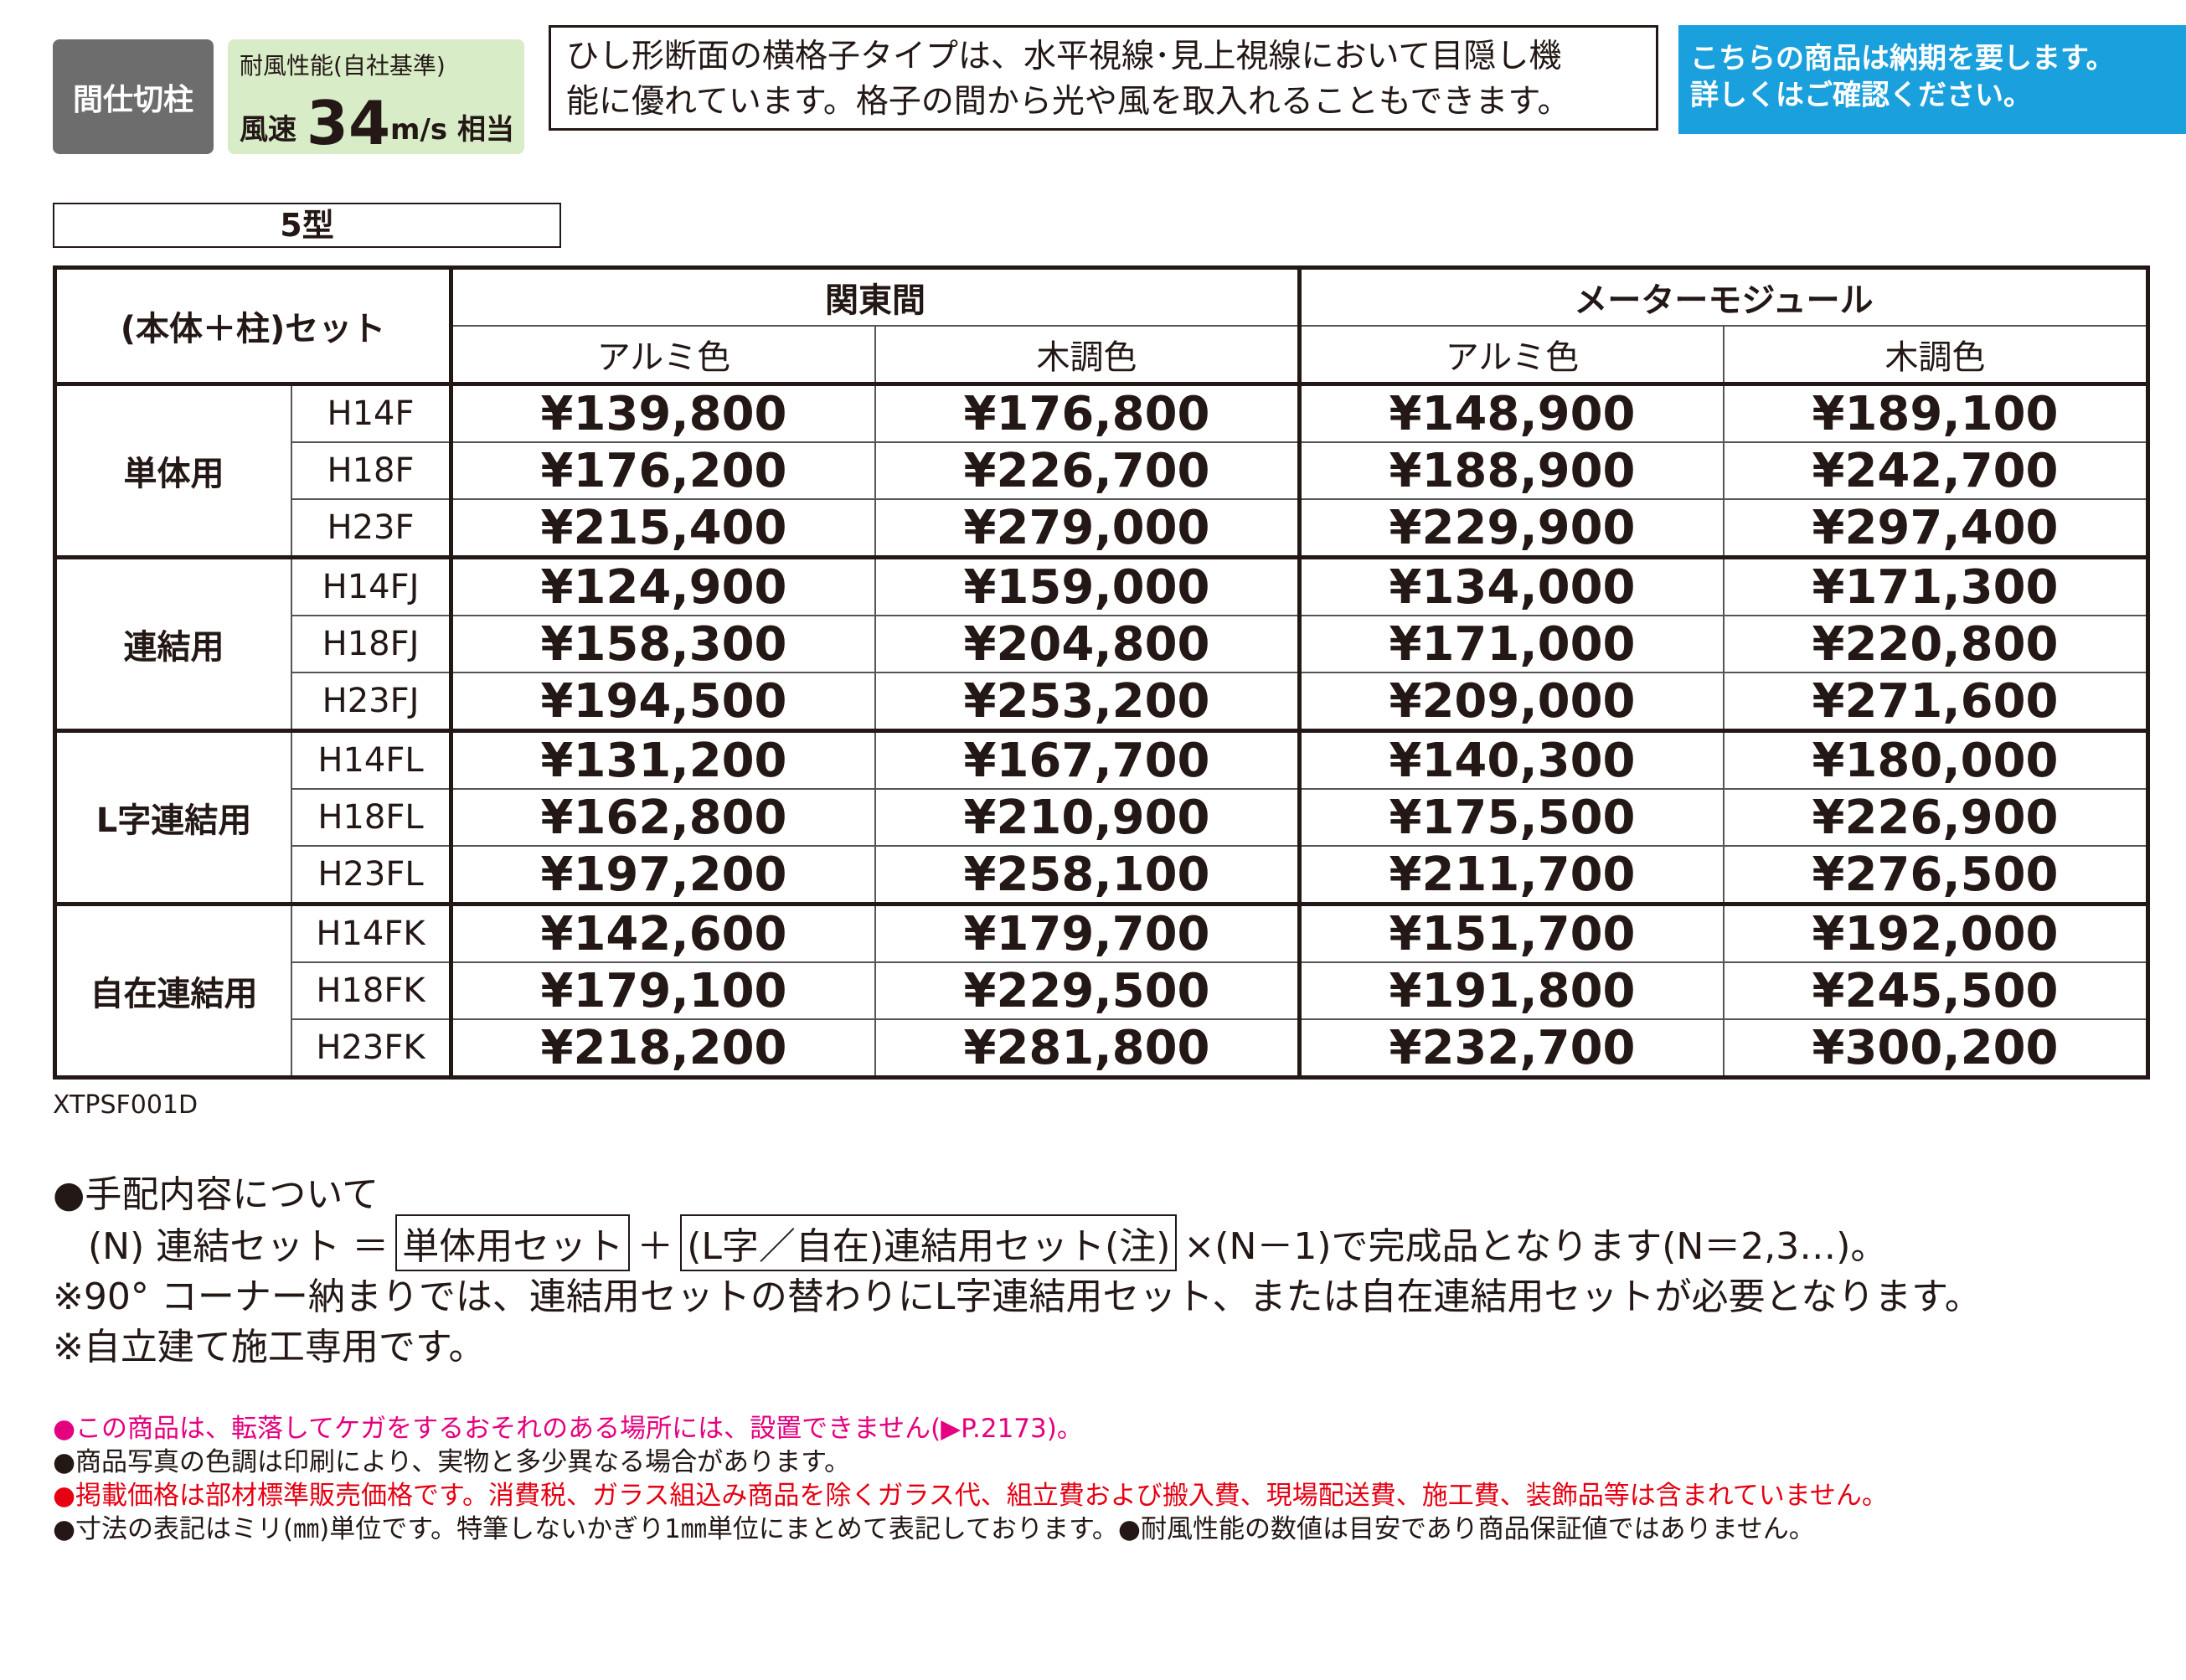  What do you see at coordinates (1511, 528) in the screenshot?
I see `price: ¥229,900` at bounding box center [1511, 528].